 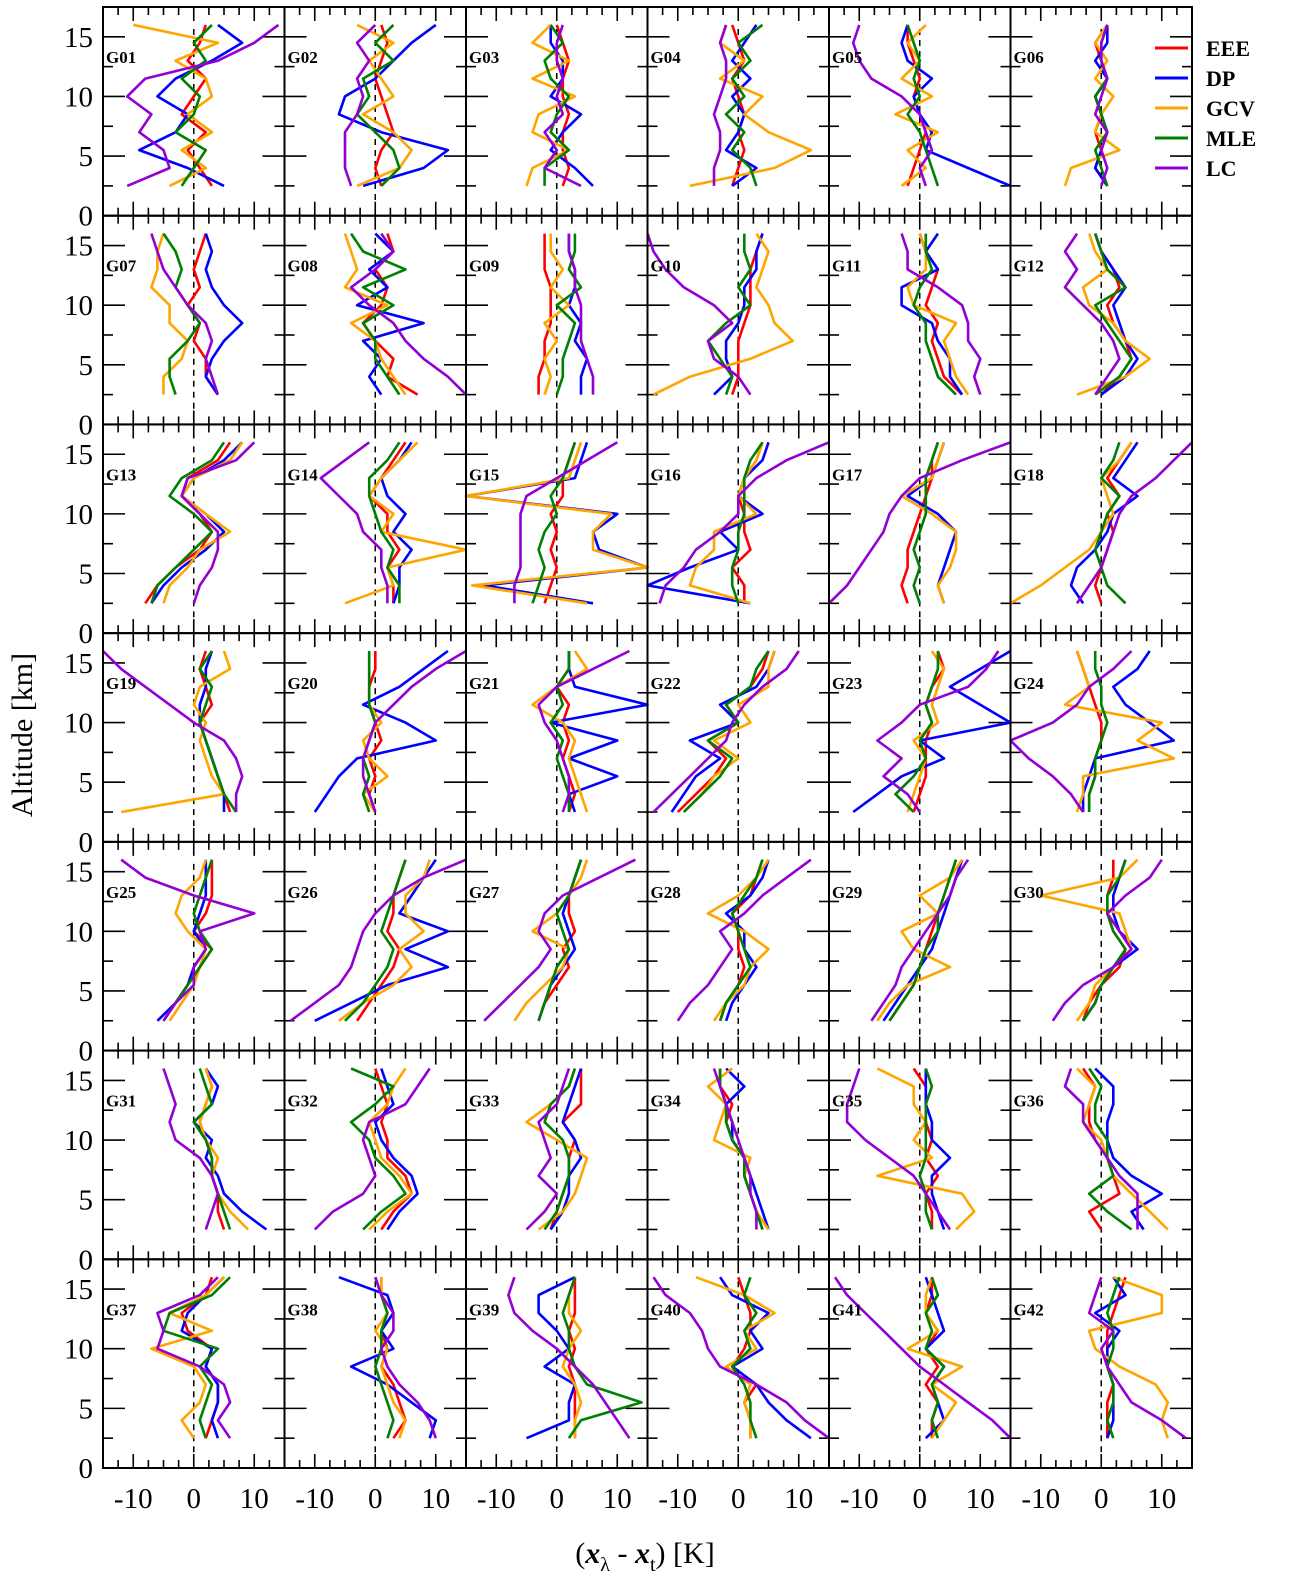 What do you see at coordinates (666, 57) in the screenshot?
I see `panel-label: G04` at bounding box center [666, 57].